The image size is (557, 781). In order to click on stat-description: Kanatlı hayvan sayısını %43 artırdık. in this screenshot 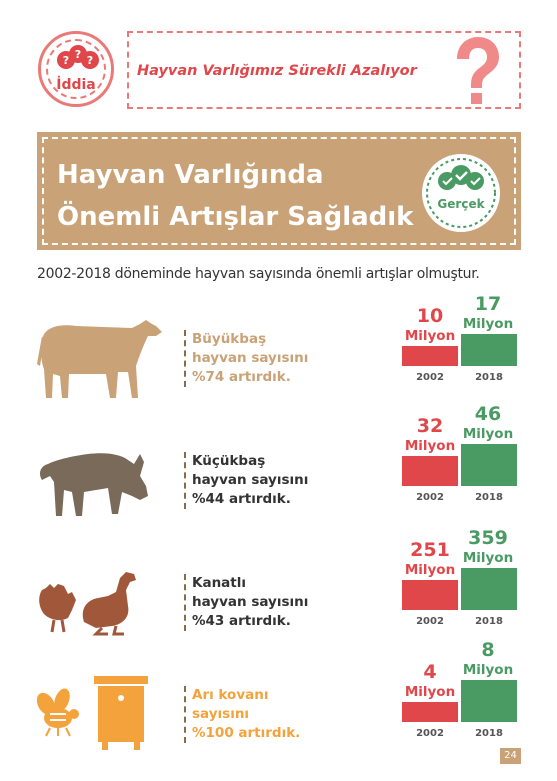, I will do `click(259, 602)`.